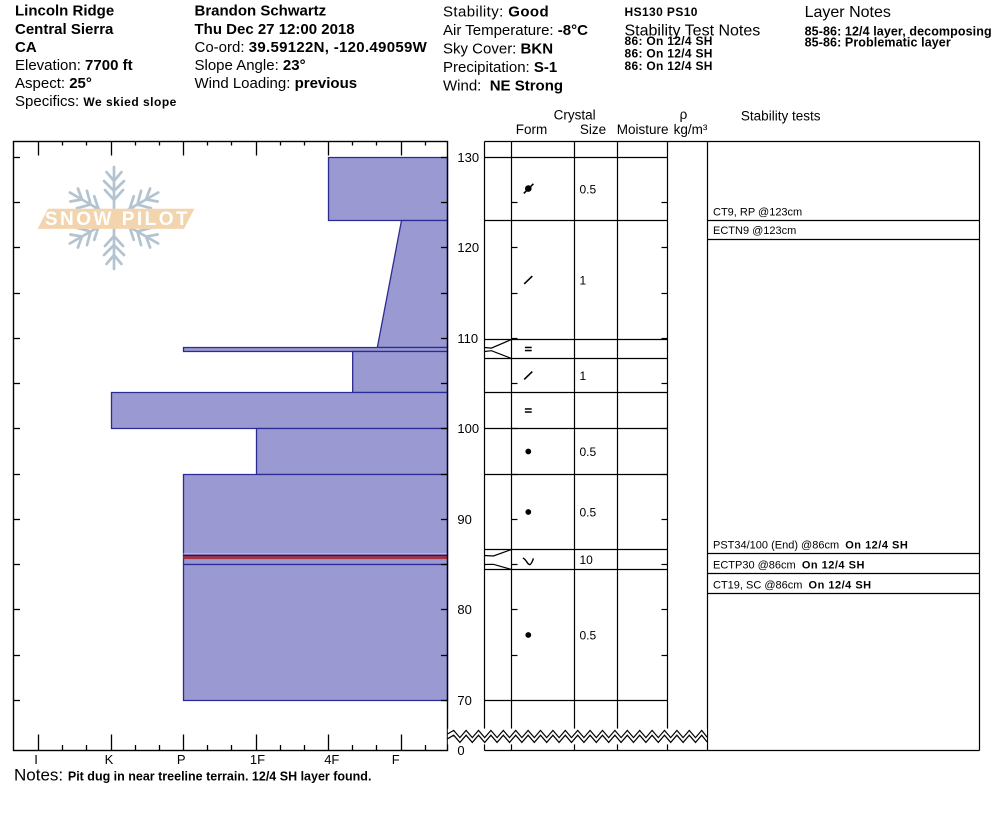 Image resolution: width=994 pixels, height=840 pixels. Describe the element at coordinates (792, 585) in the screenshot. I see `svg-text: CT19, SC @86cm On 12/4 SH` at that location.